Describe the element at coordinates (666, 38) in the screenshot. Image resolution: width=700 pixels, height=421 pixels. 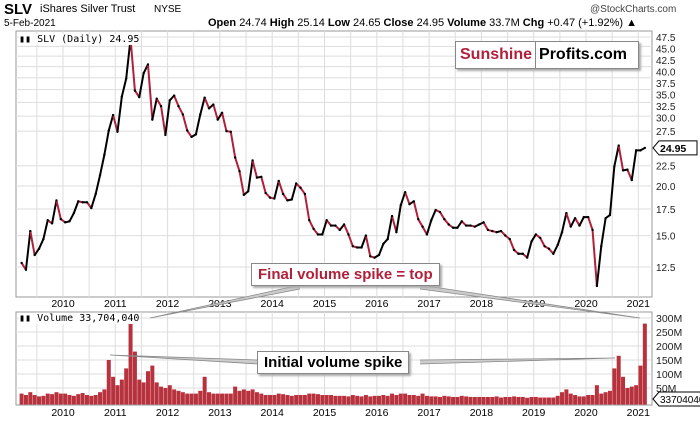
I see `price-tick-label: 47.5` at that location.